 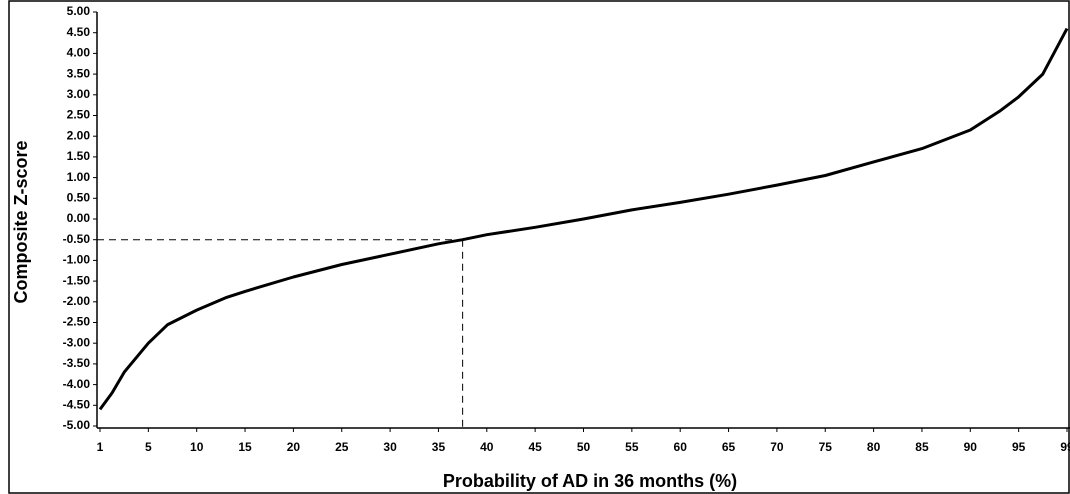 I want to click on x-tick-label: 45, so click(x=535, y=447).